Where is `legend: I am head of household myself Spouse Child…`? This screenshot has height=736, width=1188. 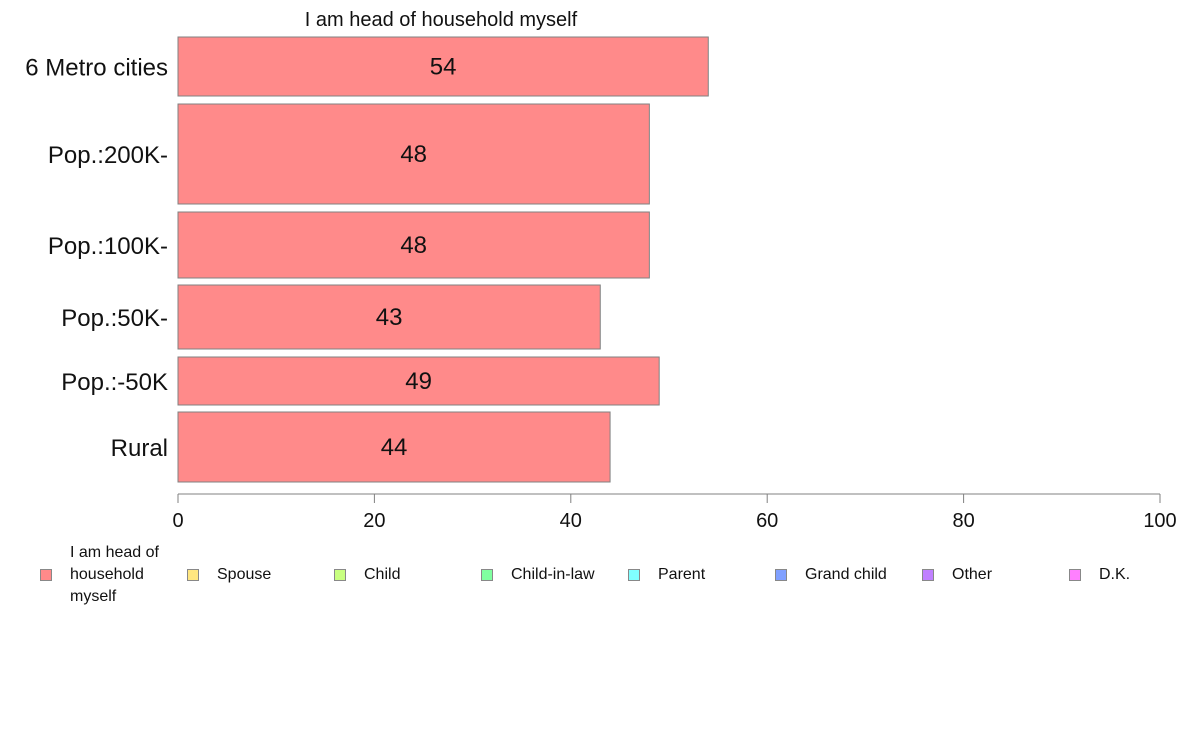 legend: I am head of household myself Spouse Child… is located at coordinates (594, 580).